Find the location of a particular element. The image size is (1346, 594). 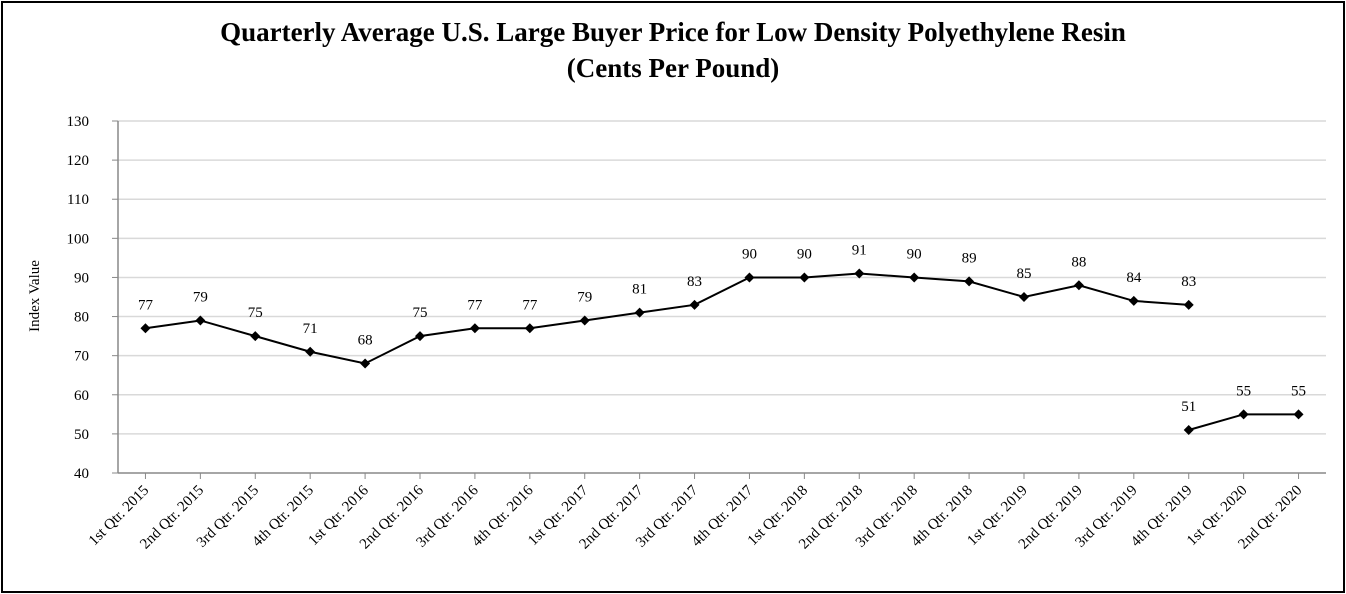

y-tick-label: 130 is located at coordinates (78, 122).